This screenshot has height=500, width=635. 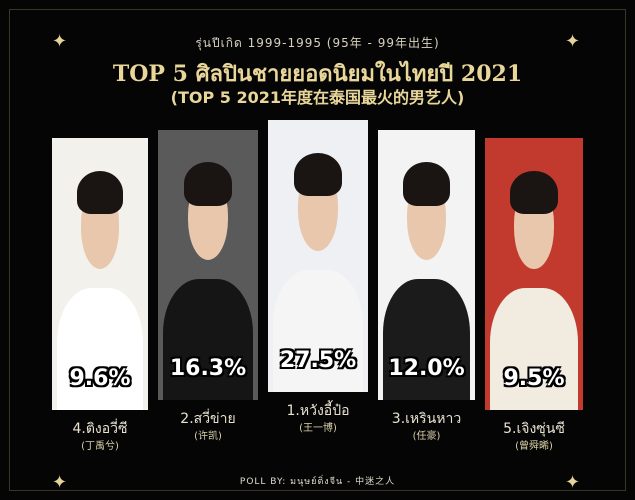 I want to click on artist-name-chinese: (许凯), so click(x=208, y=436).